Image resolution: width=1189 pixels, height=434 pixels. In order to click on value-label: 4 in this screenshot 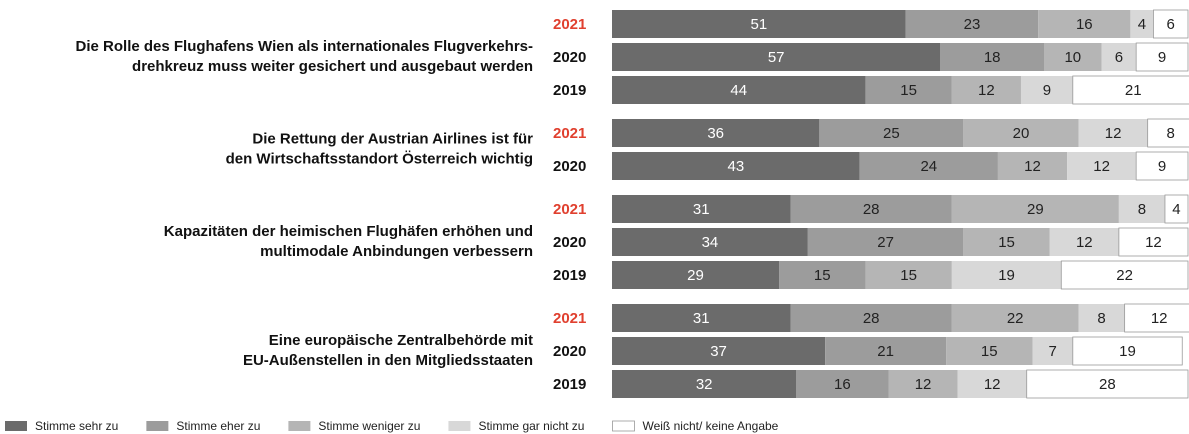, I will do `click(1176, 209)`.